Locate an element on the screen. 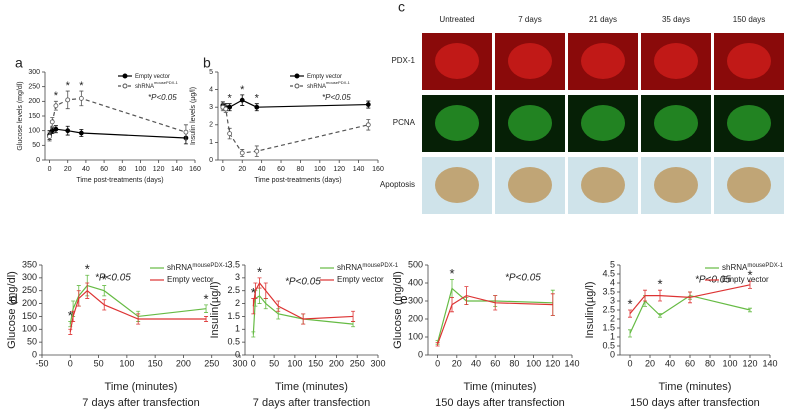 This screenshot has height=413, width=787. y-tick-label: 250 is located at coordinates (29, 290).